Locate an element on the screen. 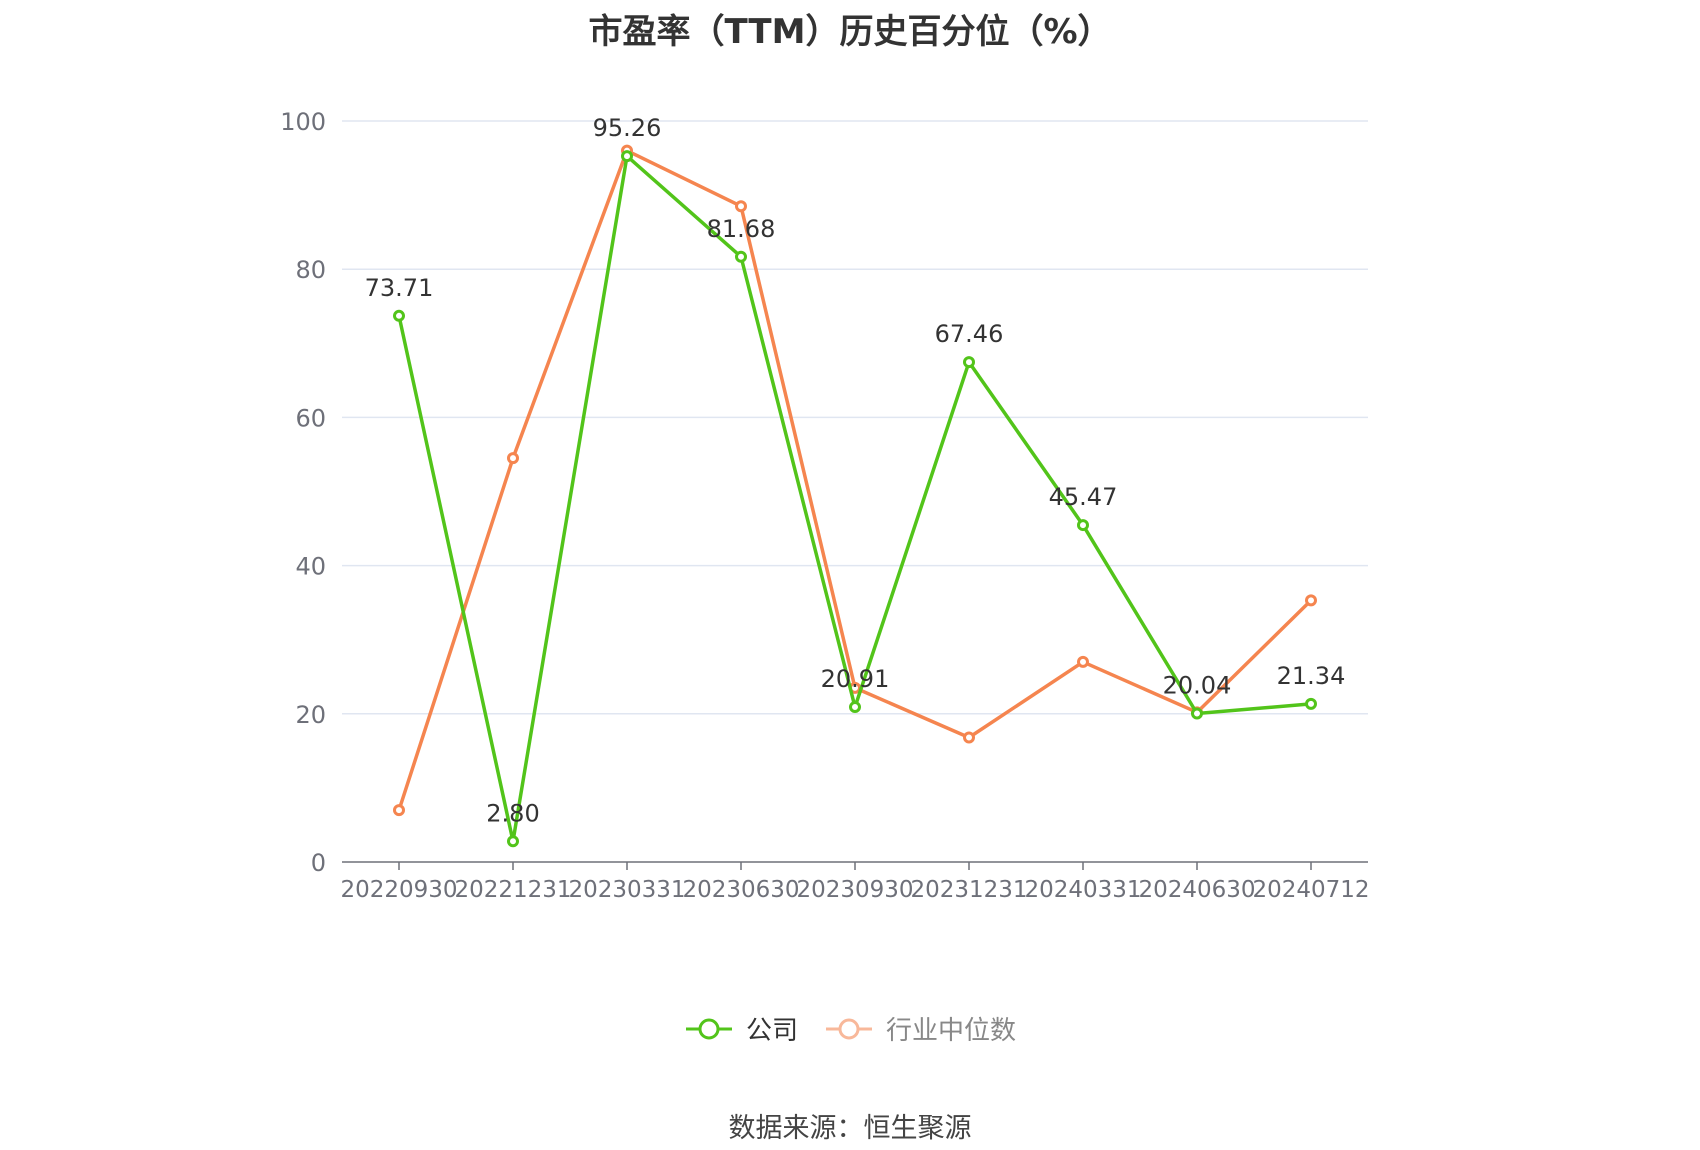  legend-item-company: 公司 is located at coordinates (741, 1028).